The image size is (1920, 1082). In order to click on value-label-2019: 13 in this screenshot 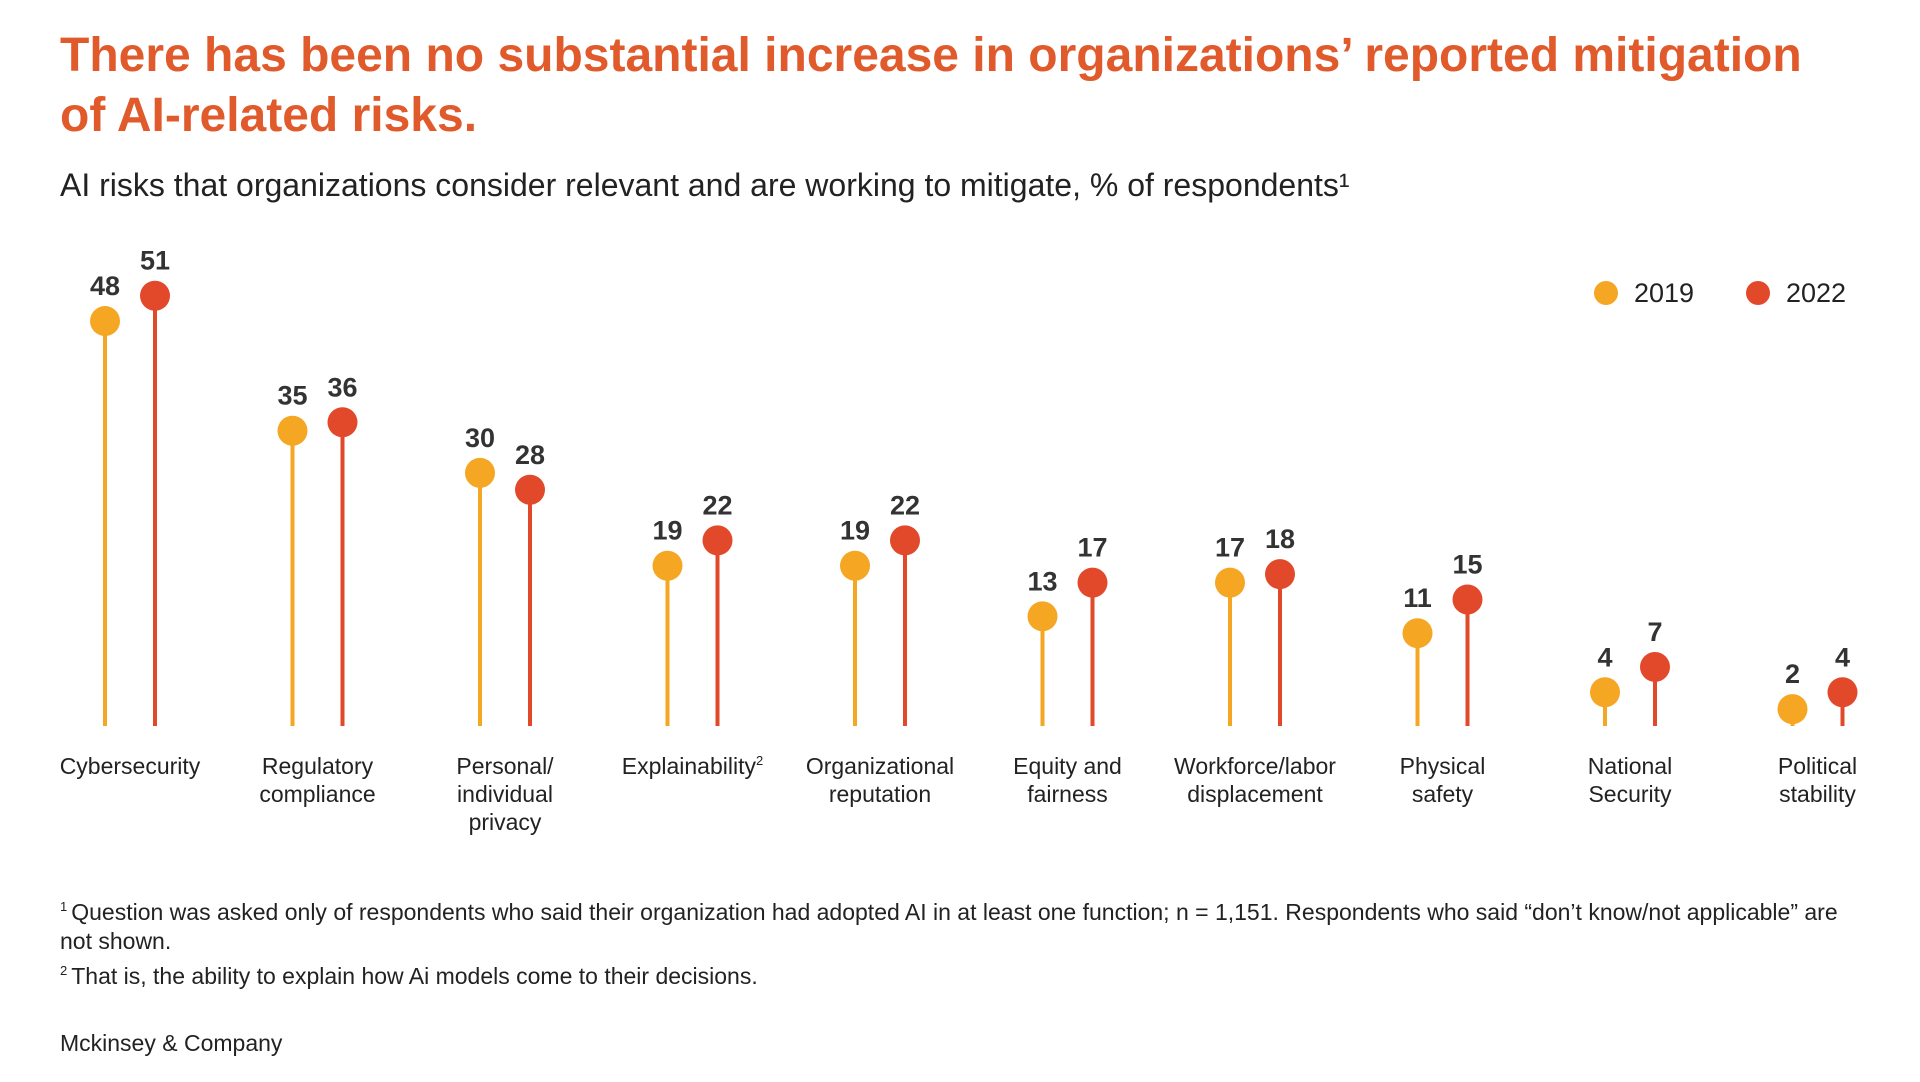, I will do `click(1042, 581)`.